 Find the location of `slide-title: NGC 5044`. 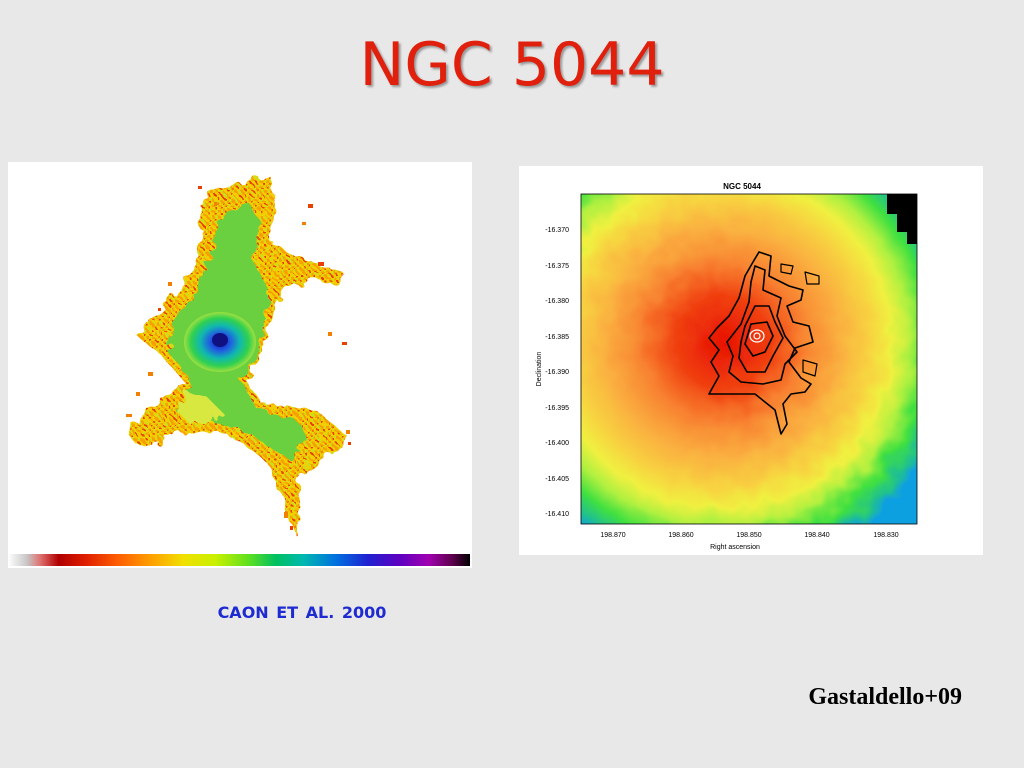

slide-title: NGC 5044 is located at coordinates (512, 65).